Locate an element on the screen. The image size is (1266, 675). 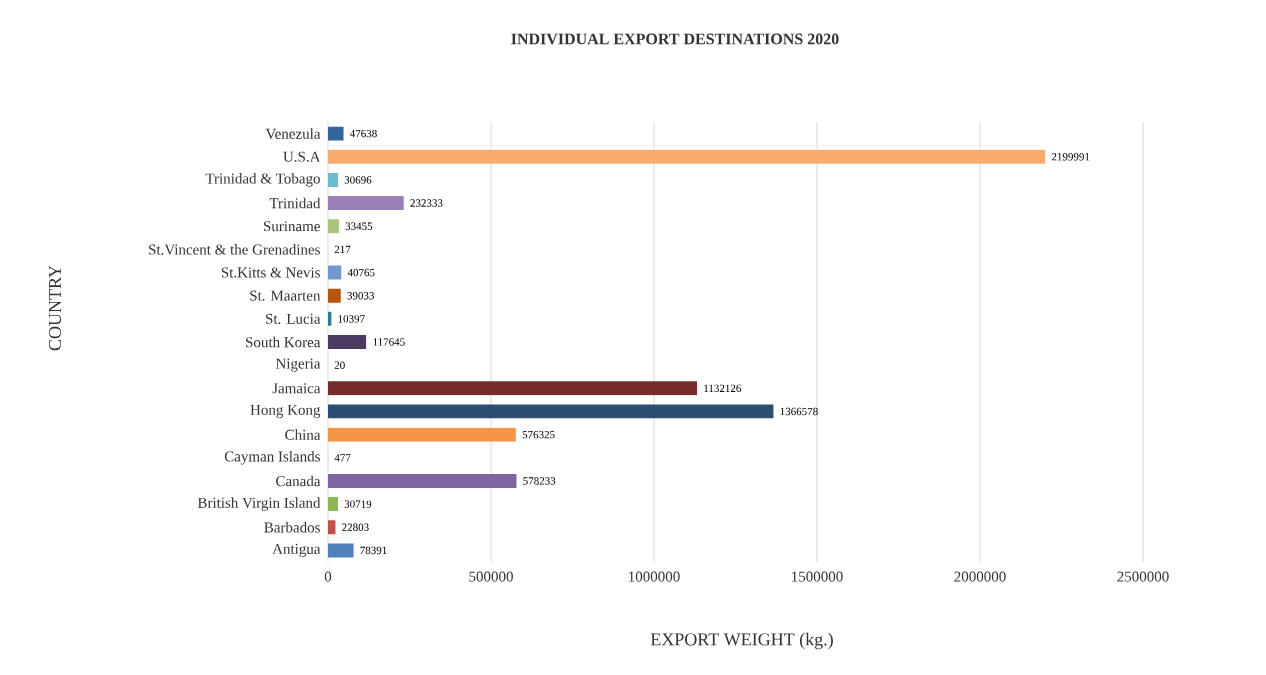
data-label: 47638 is located at coordinates (363, 133).